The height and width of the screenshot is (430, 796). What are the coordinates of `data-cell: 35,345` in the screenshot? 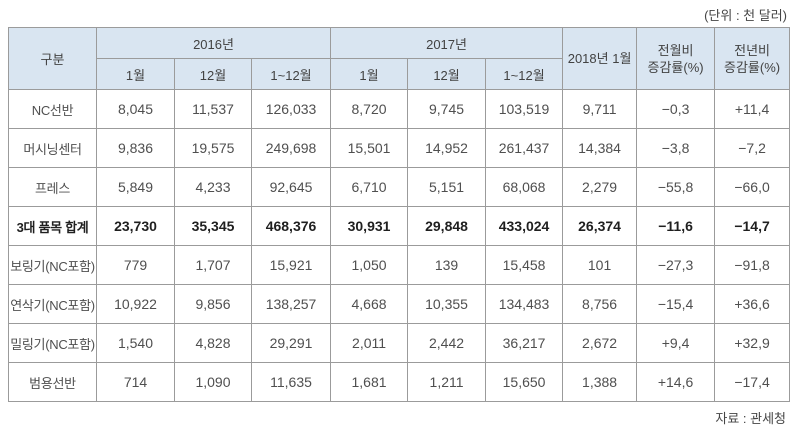 It's located at (213, 226).